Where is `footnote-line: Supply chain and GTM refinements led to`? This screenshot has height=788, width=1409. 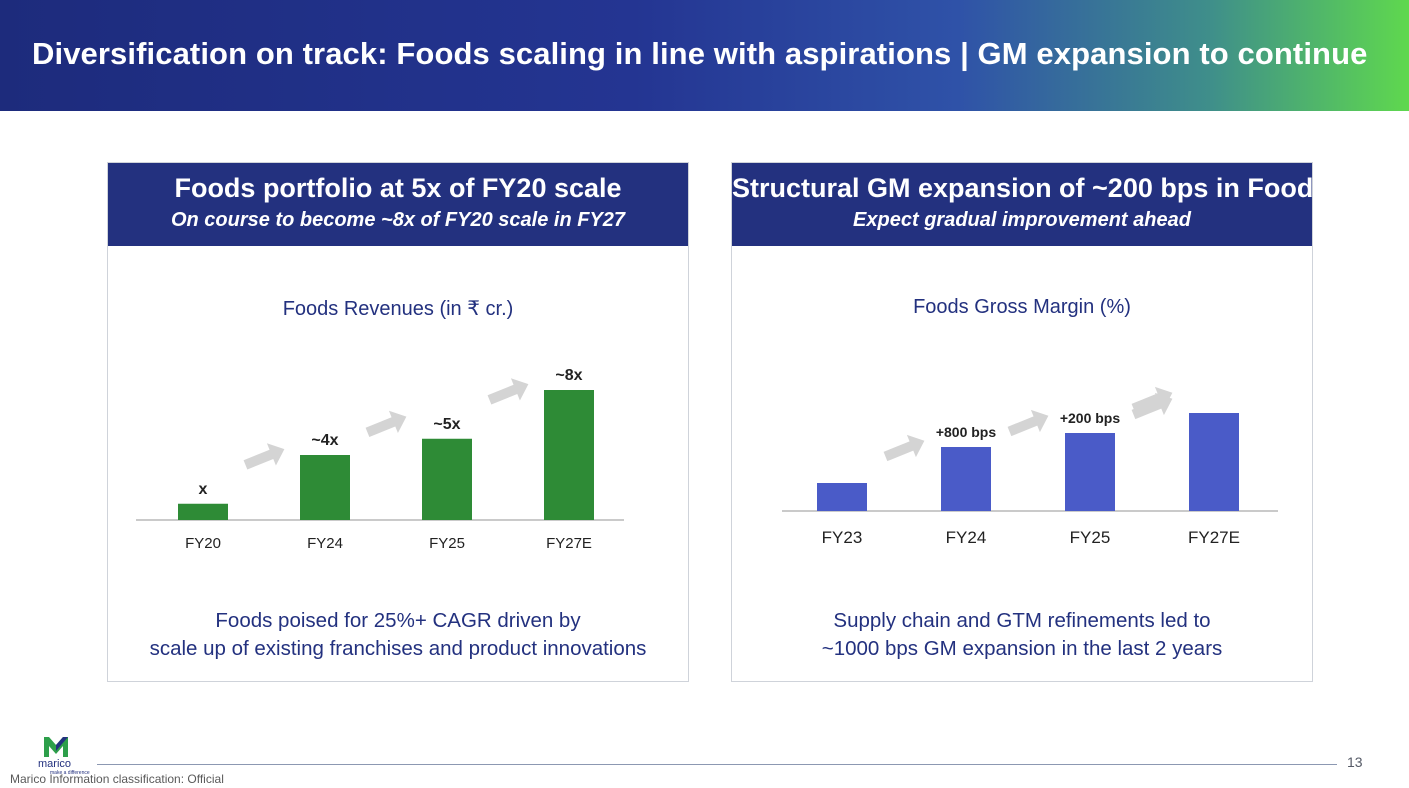
footnote-line: Supply chain and GTM refinements led to is located at coordinates (1022, 620).